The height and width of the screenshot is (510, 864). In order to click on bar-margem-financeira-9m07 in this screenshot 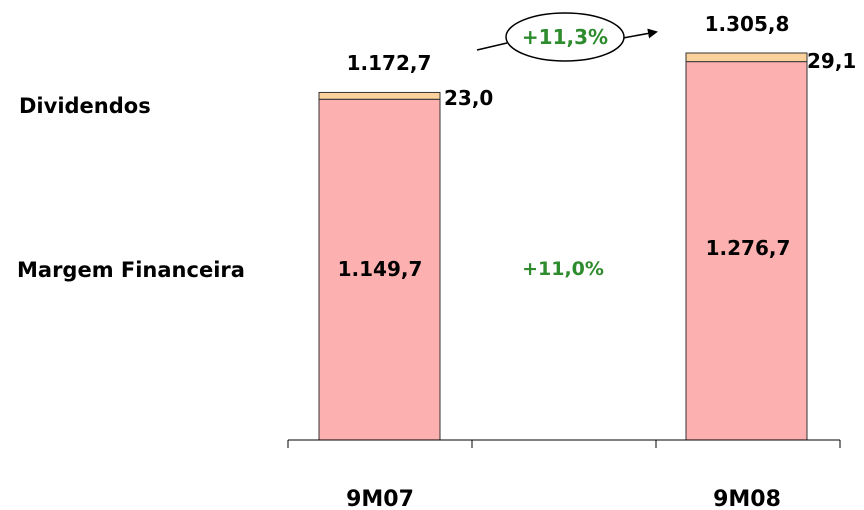, I will do `click(379, 269)`.